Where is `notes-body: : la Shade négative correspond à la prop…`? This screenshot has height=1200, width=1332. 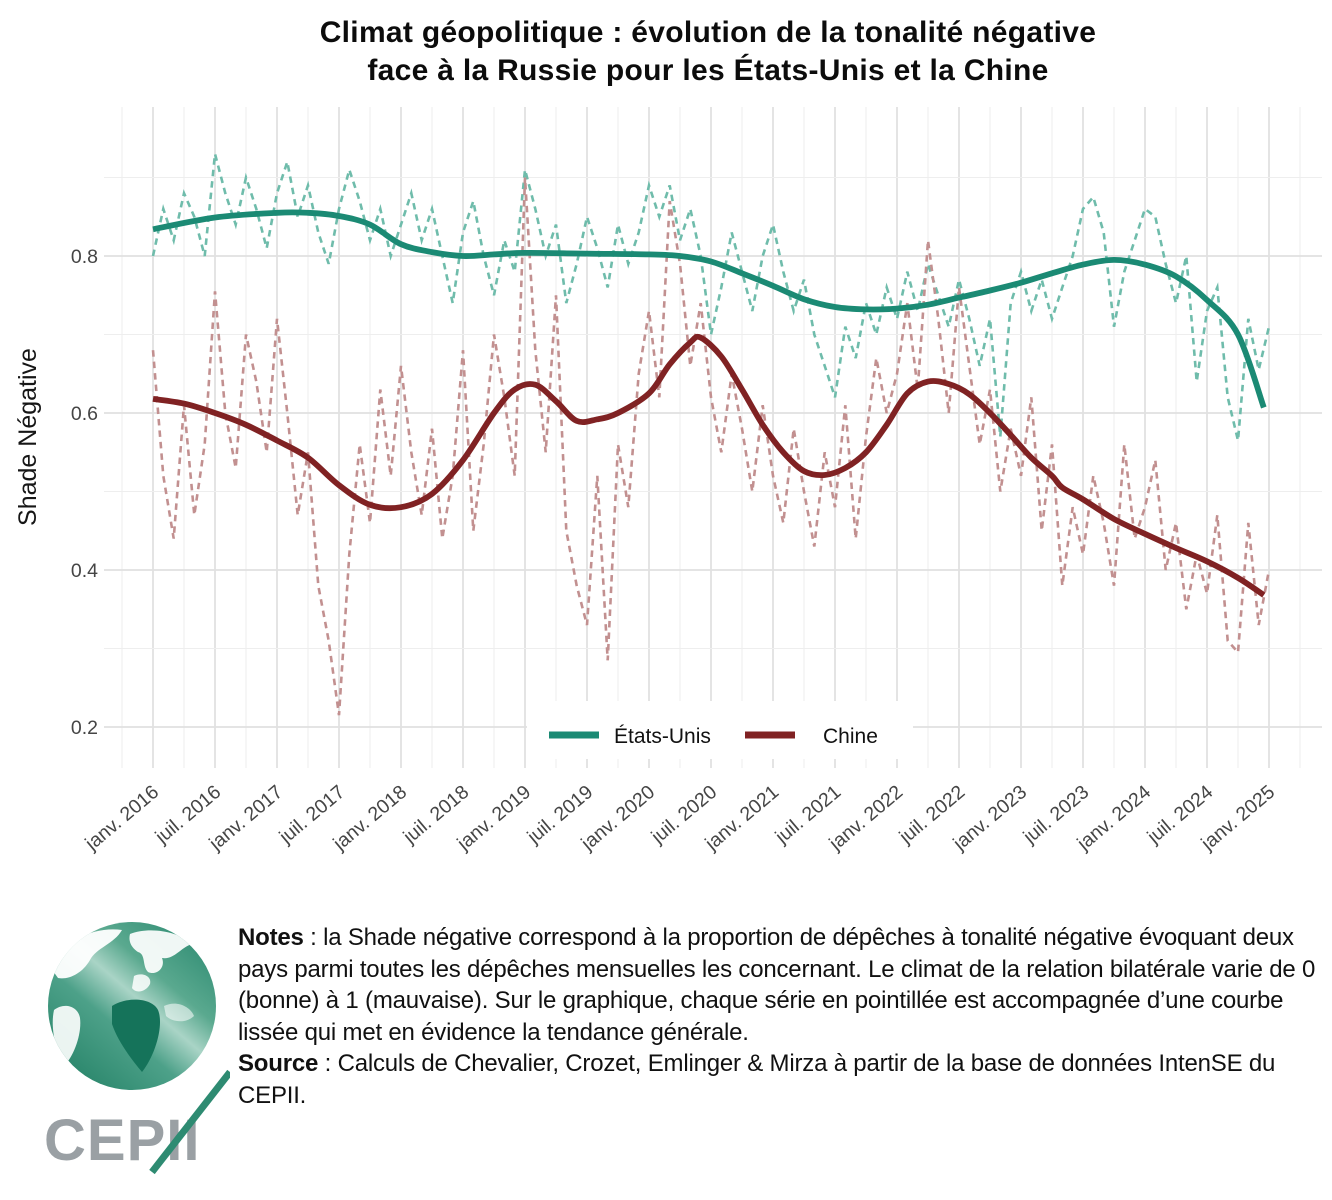
notes-body: : la Shade négative correspond à la prop… is located at coordinates (777, 985).